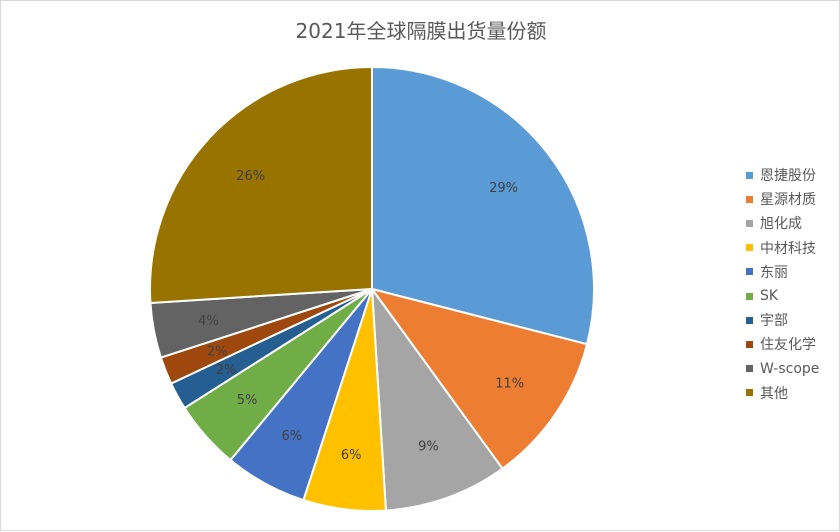 This screenshot has height=532, width=840. Describe the element at coordinates (503, 188) in the screenshot. I see `data-label: 29%` at that location.